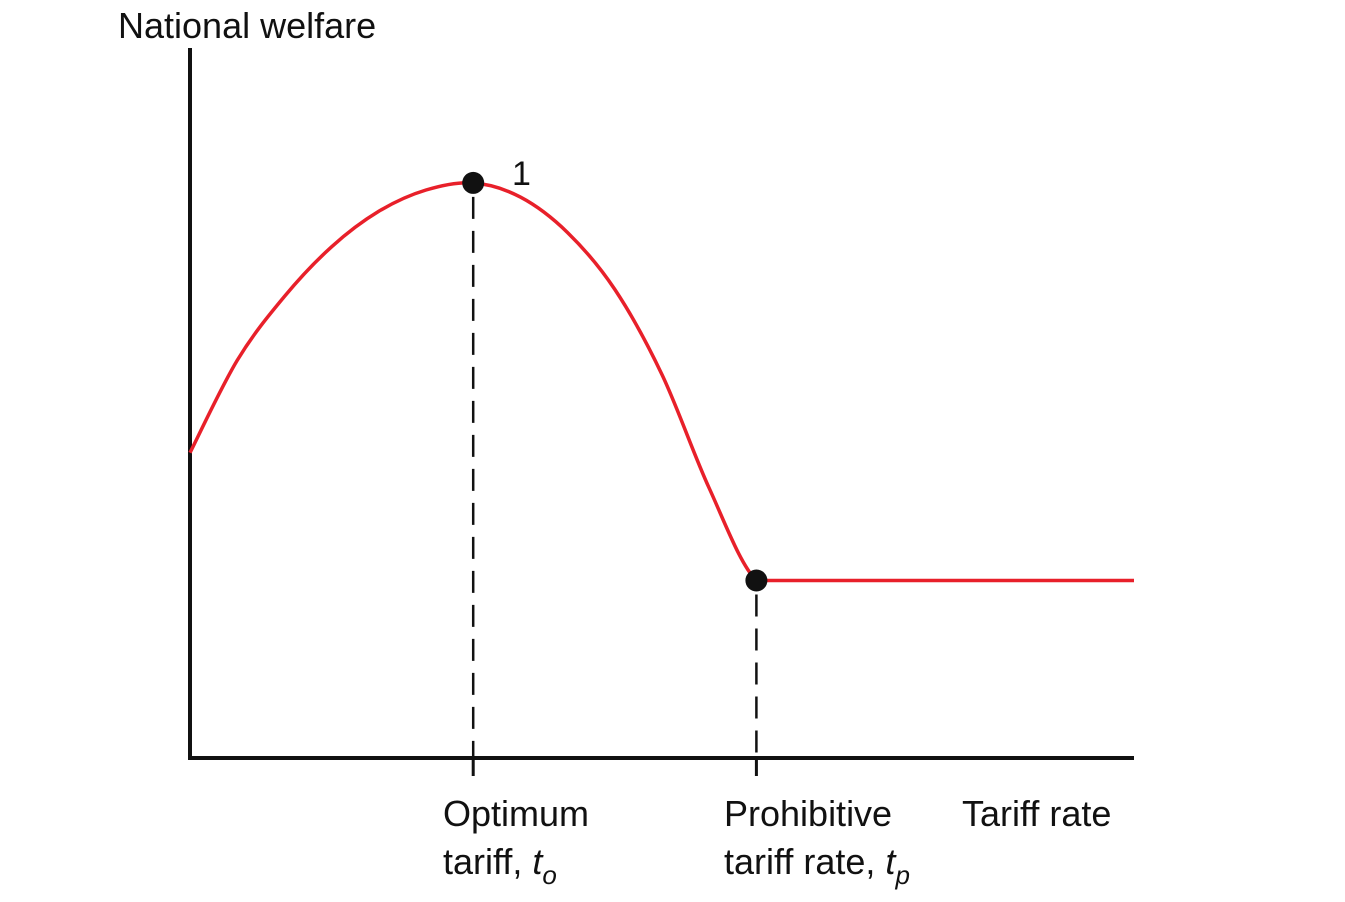 The width and height of the screenshot is (1345, 902). What do you see at coordinates (800, 861) in the screenshot?
I see `prohibitive-tariff-text: tariff rate,` at bounding box center [800, 861].